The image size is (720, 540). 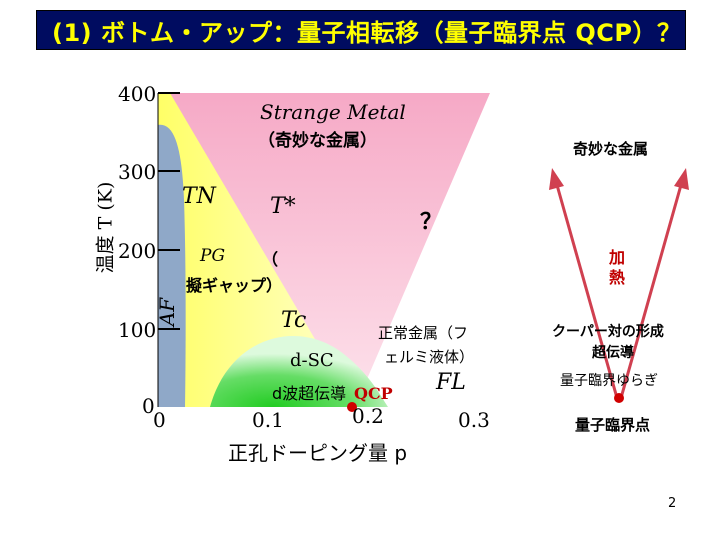 What do you see at coordinates (309, 393) in the screenshot?
I see `dsc-jp-label: d波超伝導` at bounding box center [309, 393].